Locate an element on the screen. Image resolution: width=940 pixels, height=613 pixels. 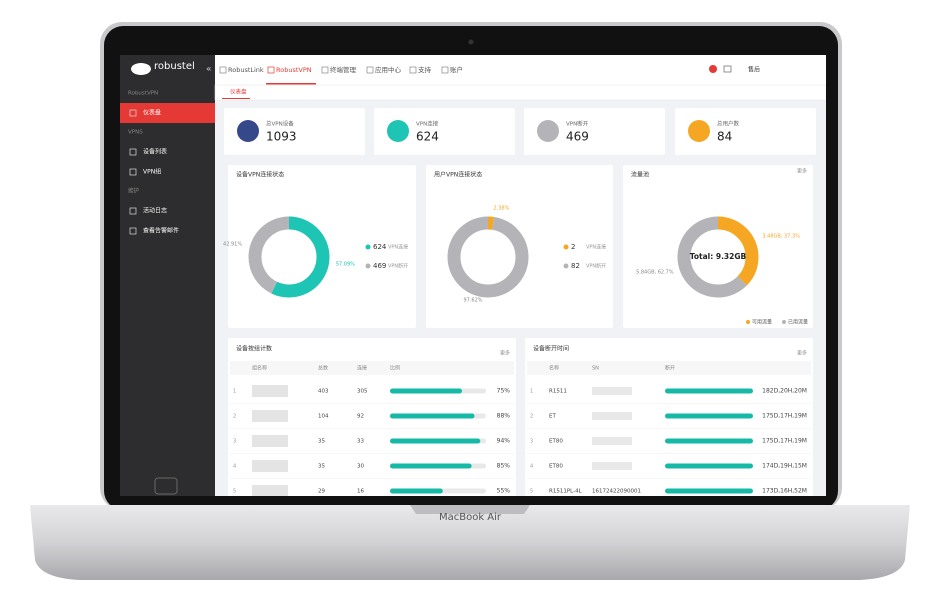
legend-count: 469 is located at coordinates (379, 266).